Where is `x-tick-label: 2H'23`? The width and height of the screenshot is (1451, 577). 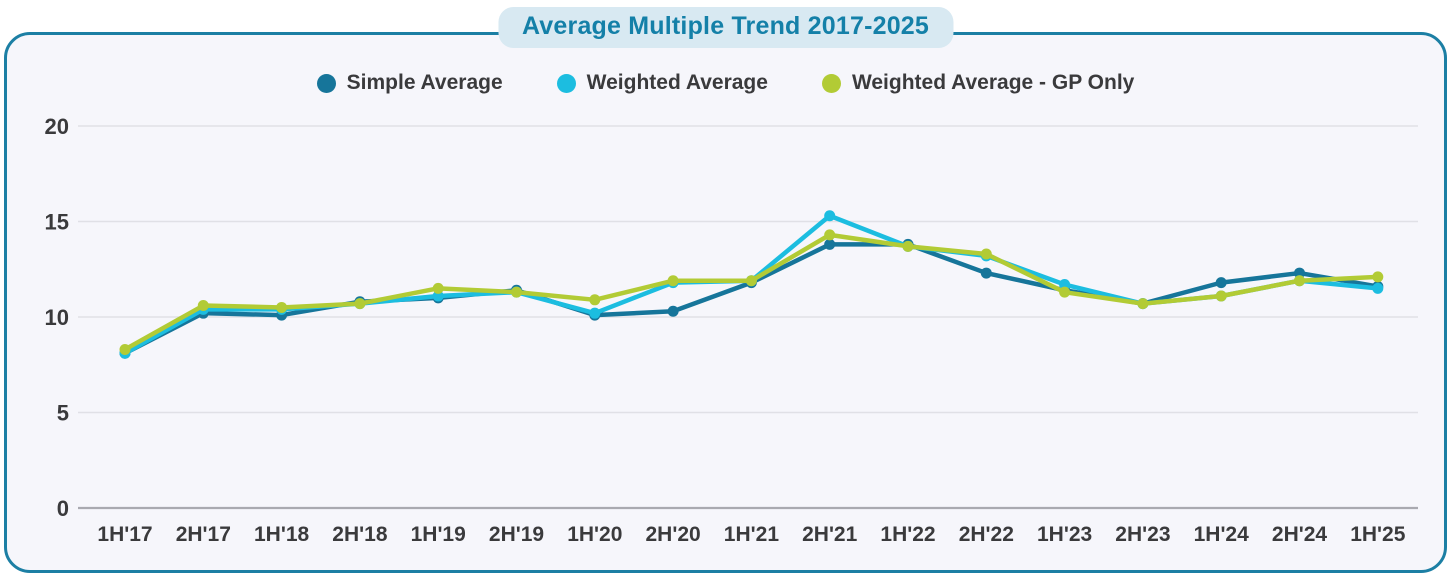
x-tick-label: 2H'23 is located at coordinates (1142, 534).